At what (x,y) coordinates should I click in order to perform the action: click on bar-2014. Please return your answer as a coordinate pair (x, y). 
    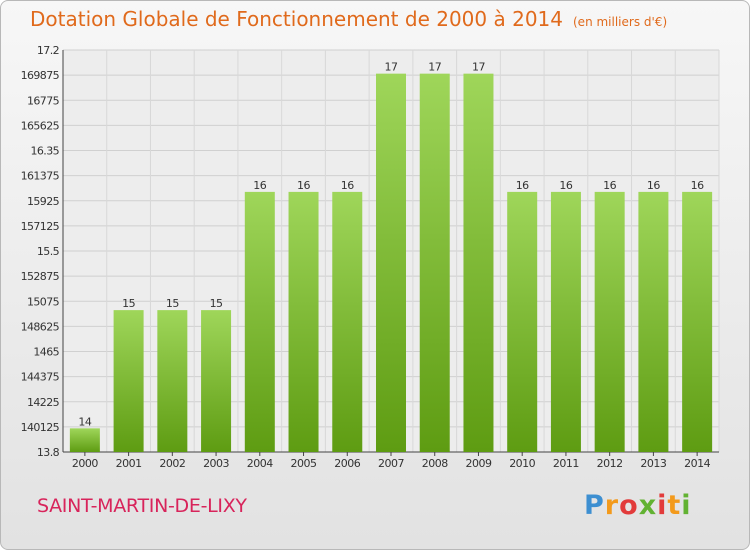
    Looking at the image, I should click on (697, 321).